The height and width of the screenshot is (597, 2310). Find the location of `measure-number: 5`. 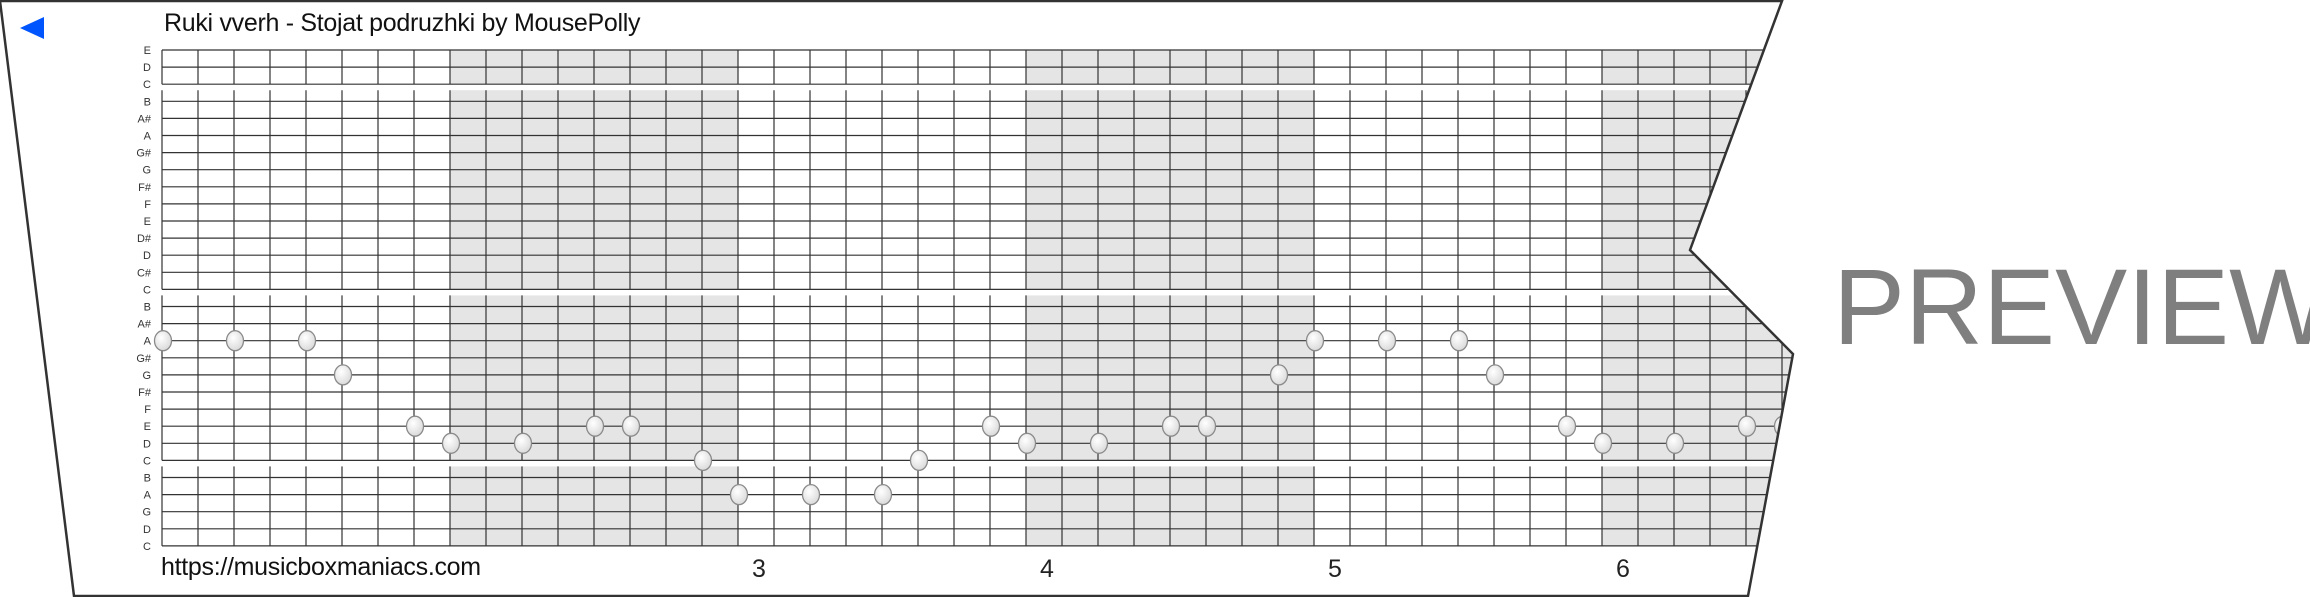

measure-number: 5 is located at coordinates (1335, 569).